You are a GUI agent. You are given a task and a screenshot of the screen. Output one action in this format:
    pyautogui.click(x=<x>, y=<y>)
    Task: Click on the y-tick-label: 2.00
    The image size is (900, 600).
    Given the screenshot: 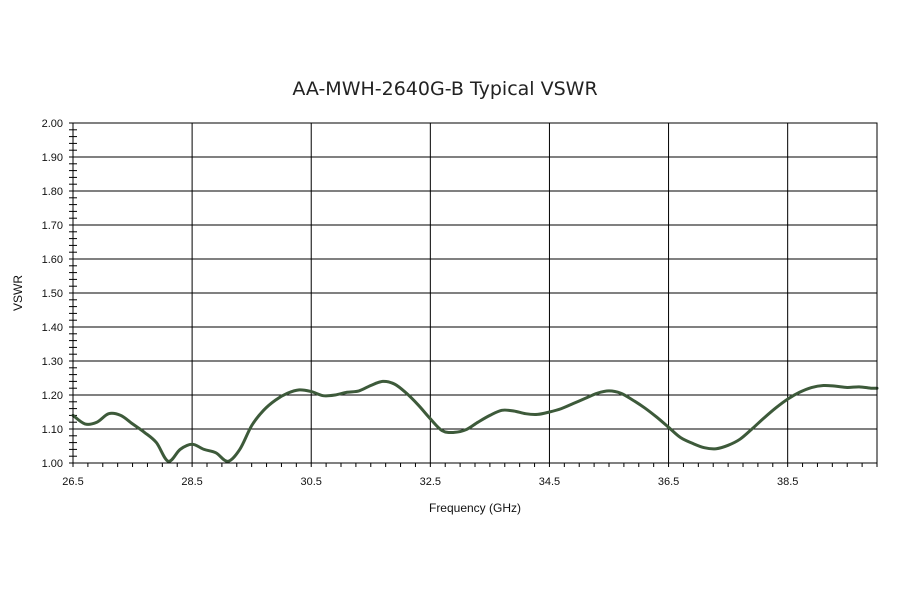 What is the action you would take?
    pyautogui.click(x=52, y=124)
    